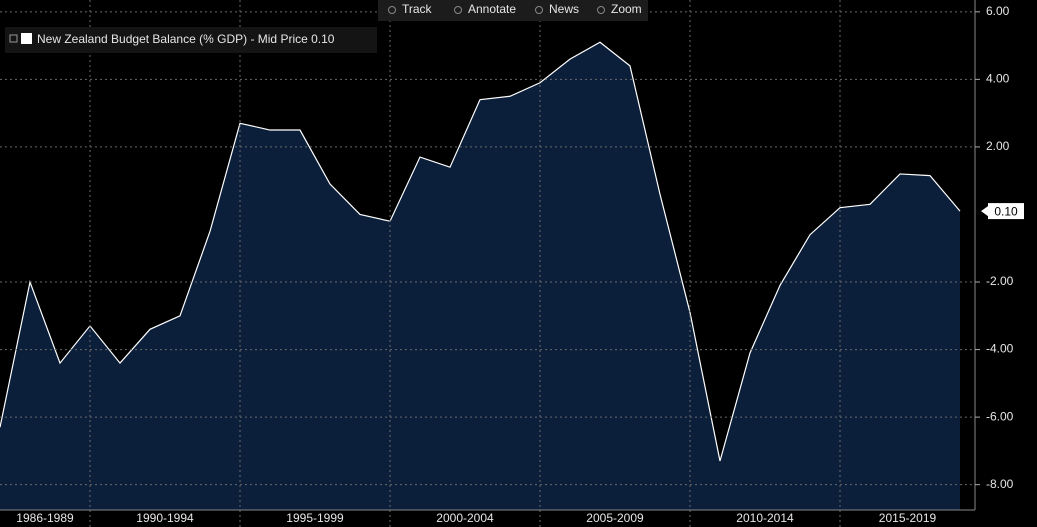 This screenshot has width=1037, height=527. What do you see at coordinates (626, 9) in the screenshot?
I see `toolbar-label: Zoom` at bounding box center [626, 9].